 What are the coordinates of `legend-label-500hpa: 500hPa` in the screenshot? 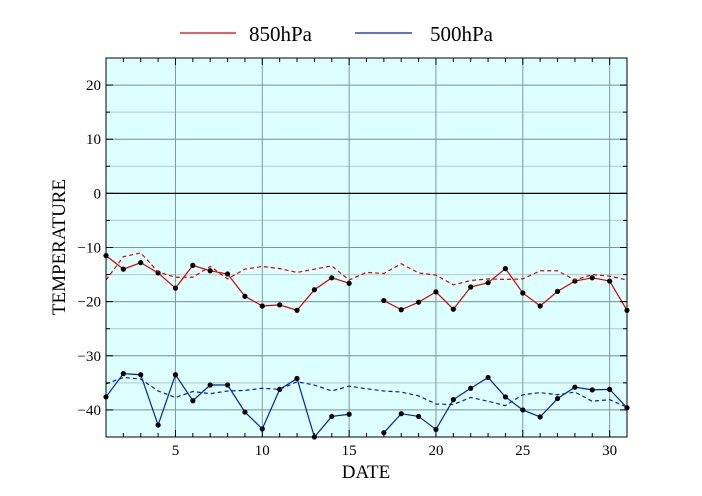 It's located at (462, 34).